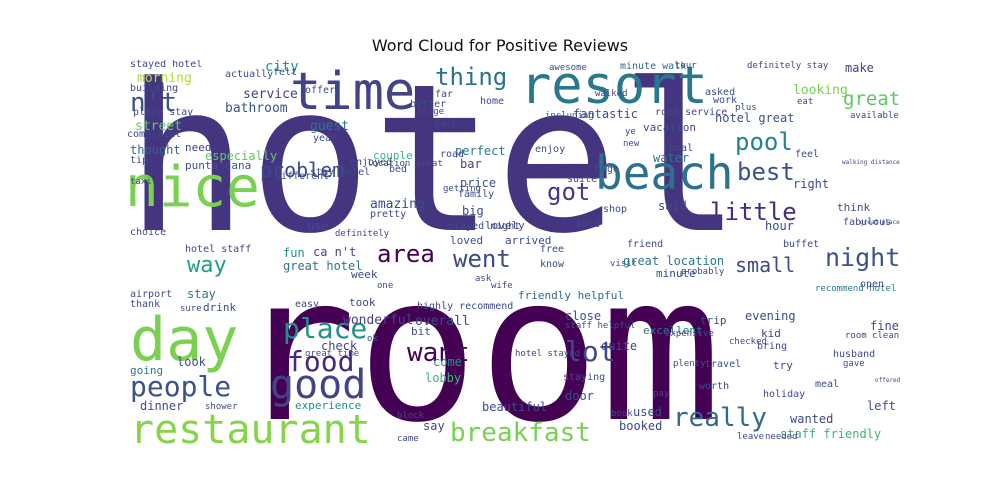  I want to click on word: location great, so click(405, 164).